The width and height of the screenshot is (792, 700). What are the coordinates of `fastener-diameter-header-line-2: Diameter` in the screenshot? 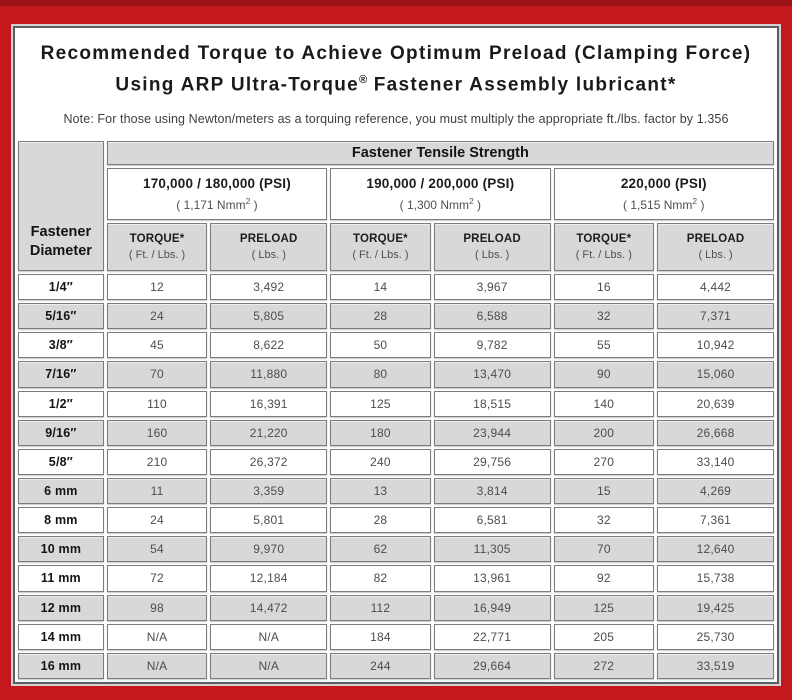 It's located at (60, 251).